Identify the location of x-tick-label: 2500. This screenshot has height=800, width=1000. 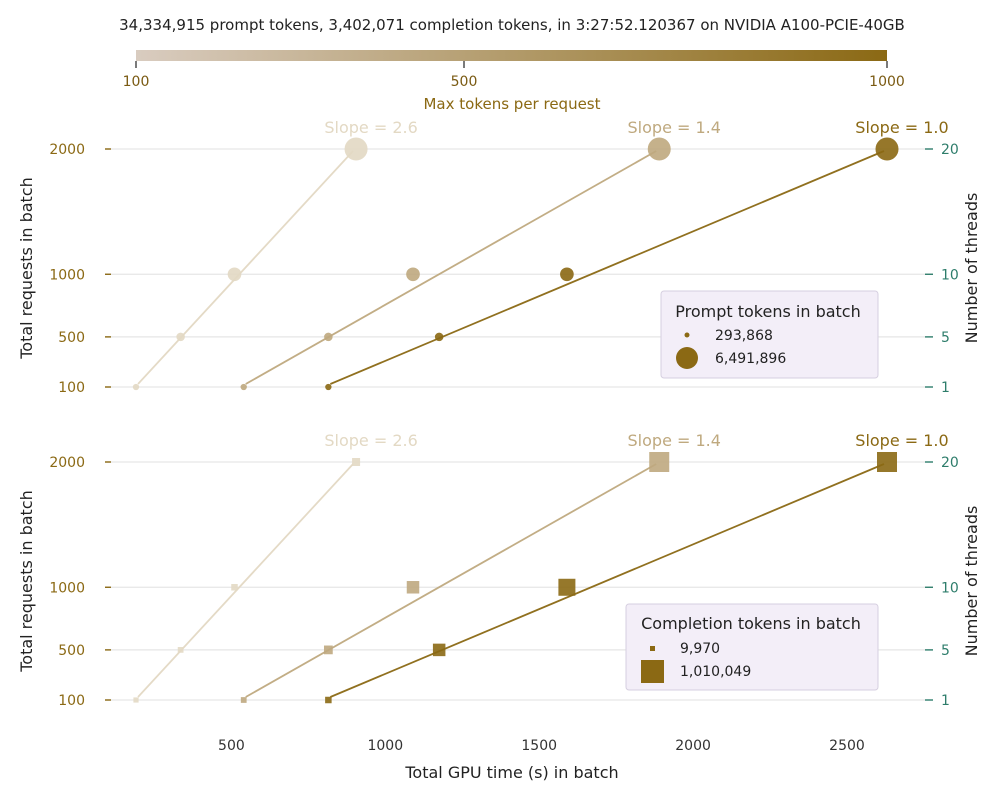
(847, 746).